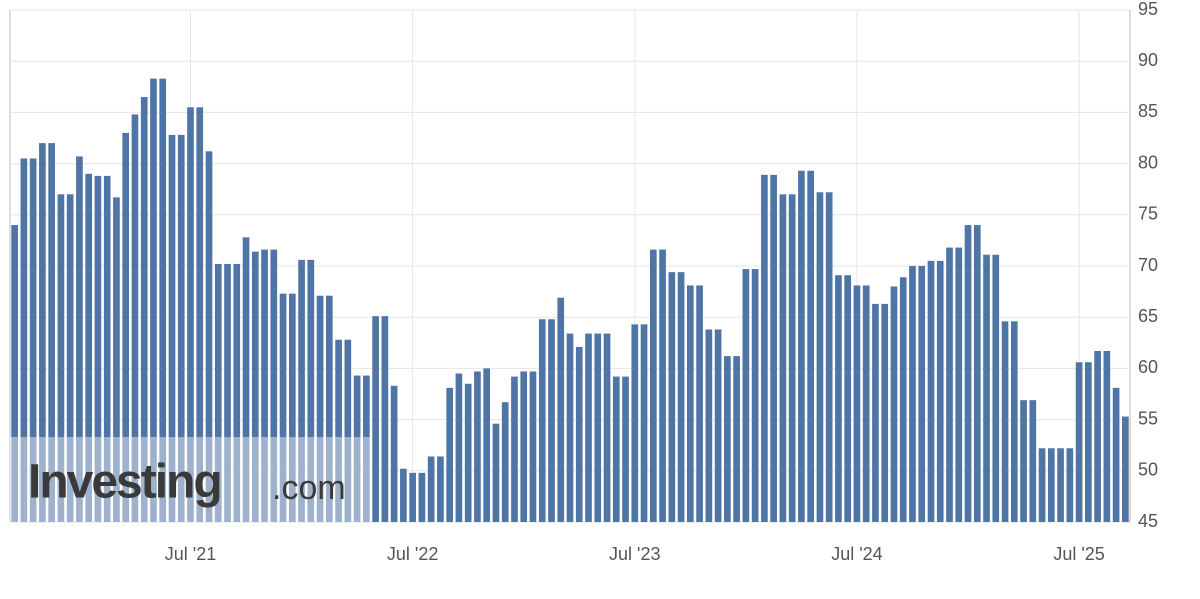  Describe the element at coordinates (1148, 162) in the screenshot. I see `y-tick-label: 80` at that location.